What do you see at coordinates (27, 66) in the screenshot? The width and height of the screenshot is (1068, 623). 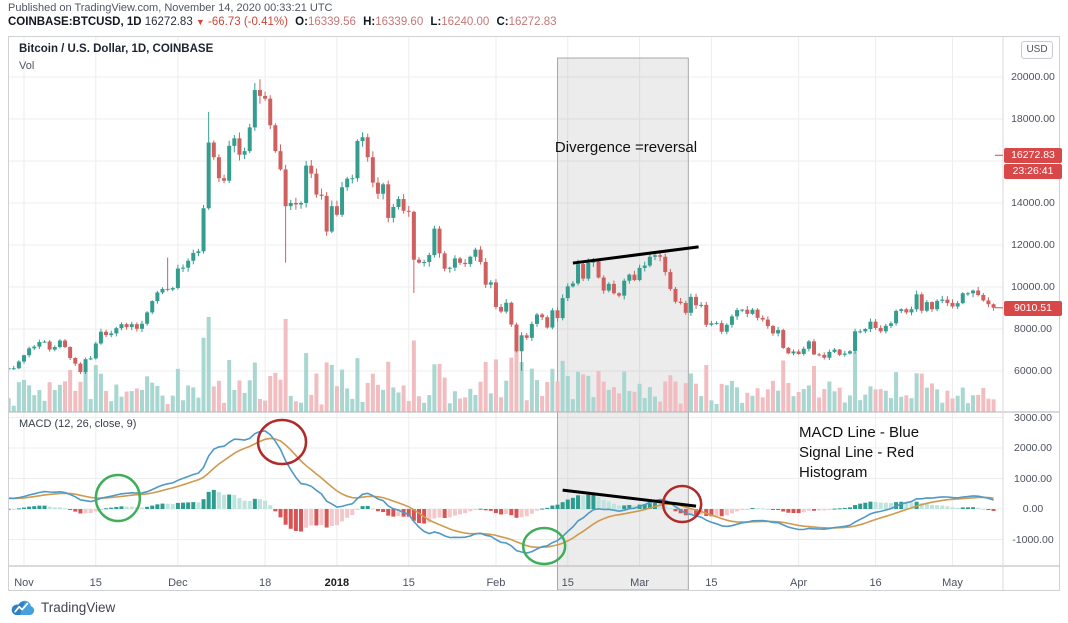 I see `volume-indicator-label: Vol` at bounding box center [27, 66].